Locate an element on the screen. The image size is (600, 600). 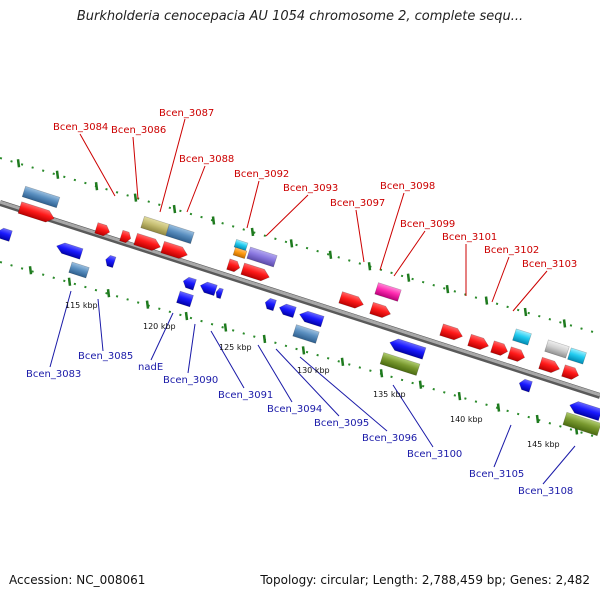
gene-label-bcen-3105: Bcen_3105 is located at coordinates (496, 474).